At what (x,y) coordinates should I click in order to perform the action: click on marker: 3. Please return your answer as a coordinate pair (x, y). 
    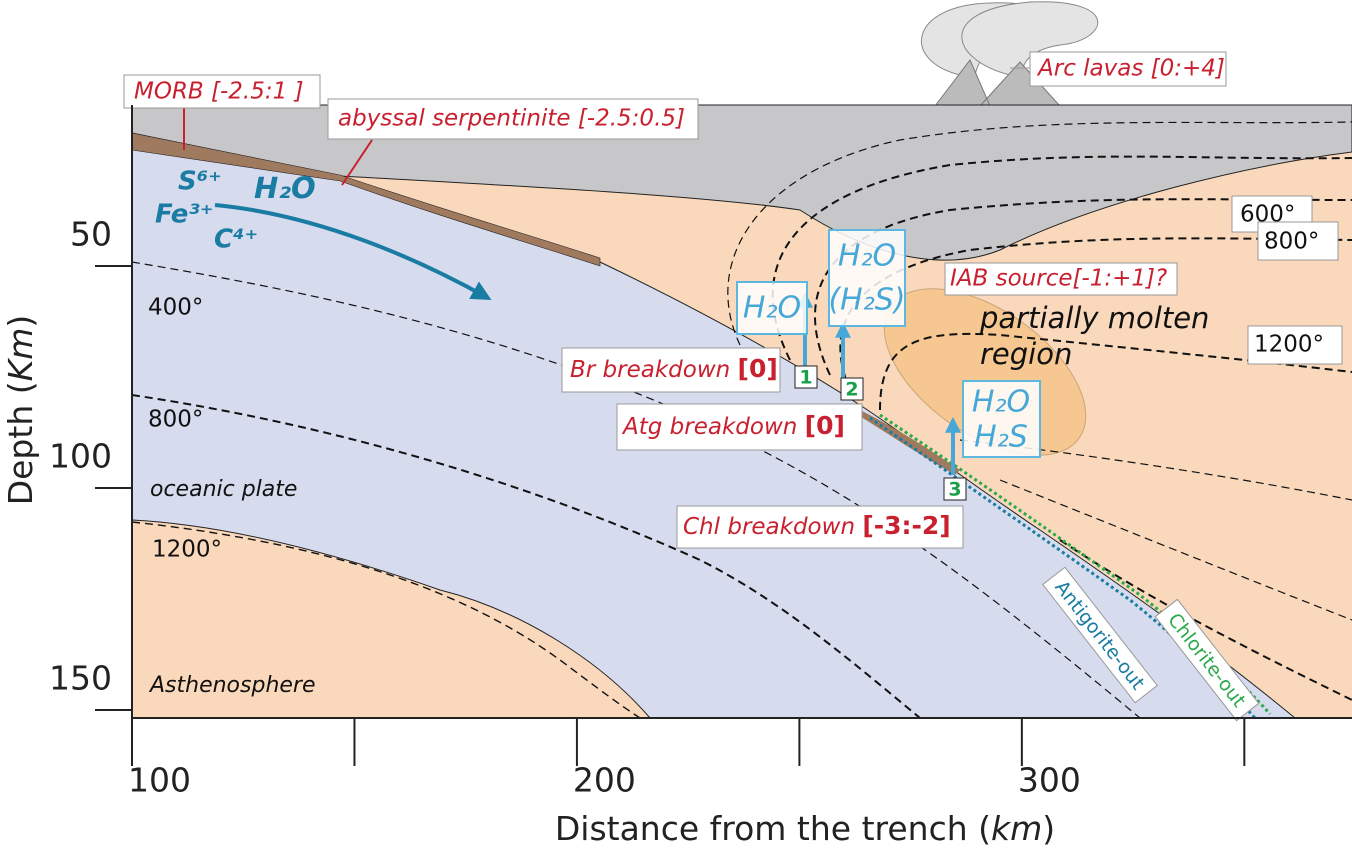
    Looking at the image, I should click on (954, 490).